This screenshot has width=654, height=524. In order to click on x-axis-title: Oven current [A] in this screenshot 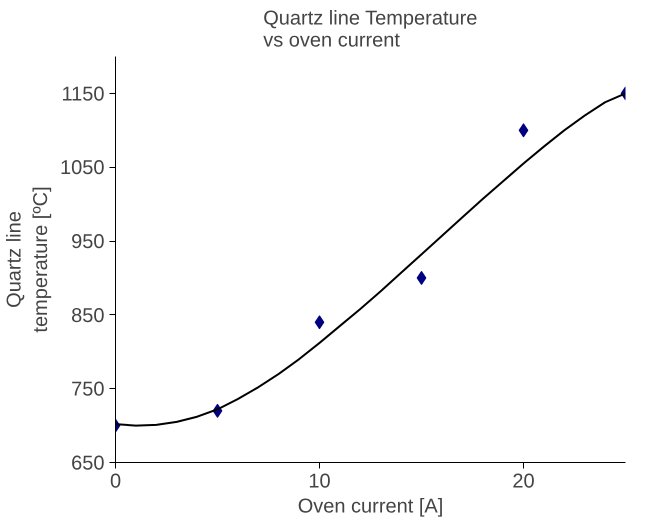, I will do `click(371, 507)`.